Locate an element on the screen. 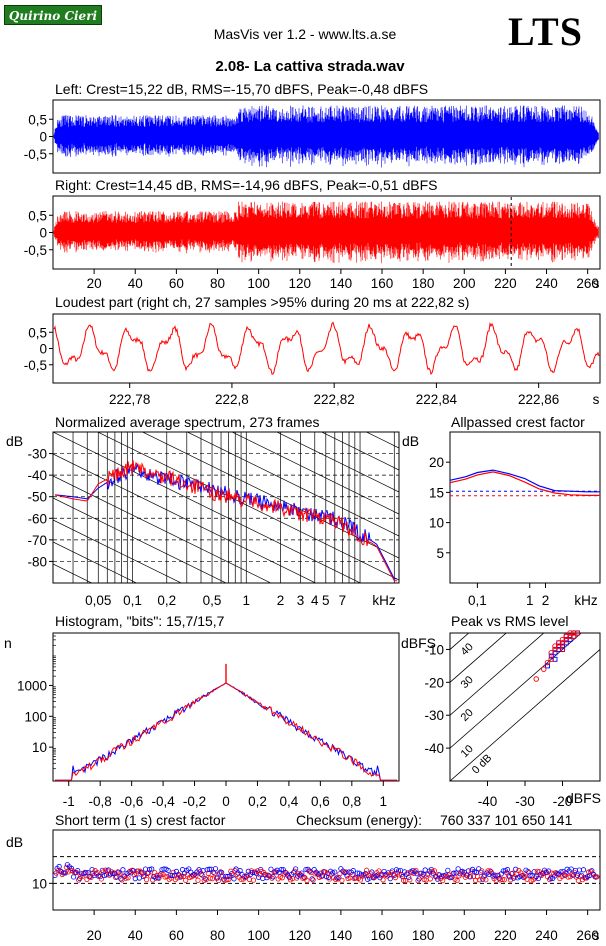 This screenshot has width=606, height=946. allpassed-ytick-label: 10 is located at coordinates (436, 523).